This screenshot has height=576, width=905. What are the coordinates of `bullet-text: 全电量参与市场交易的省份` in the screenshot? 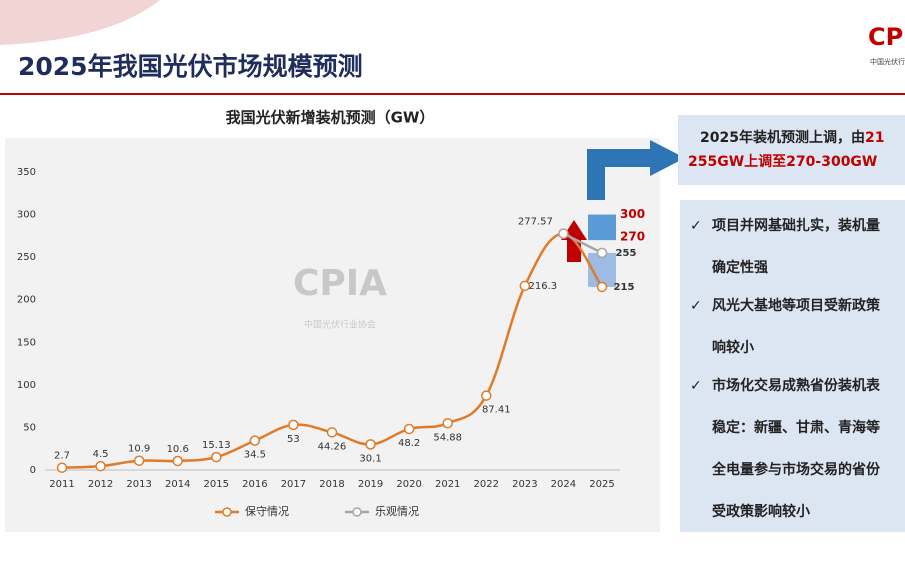 It's located at (796, 469).